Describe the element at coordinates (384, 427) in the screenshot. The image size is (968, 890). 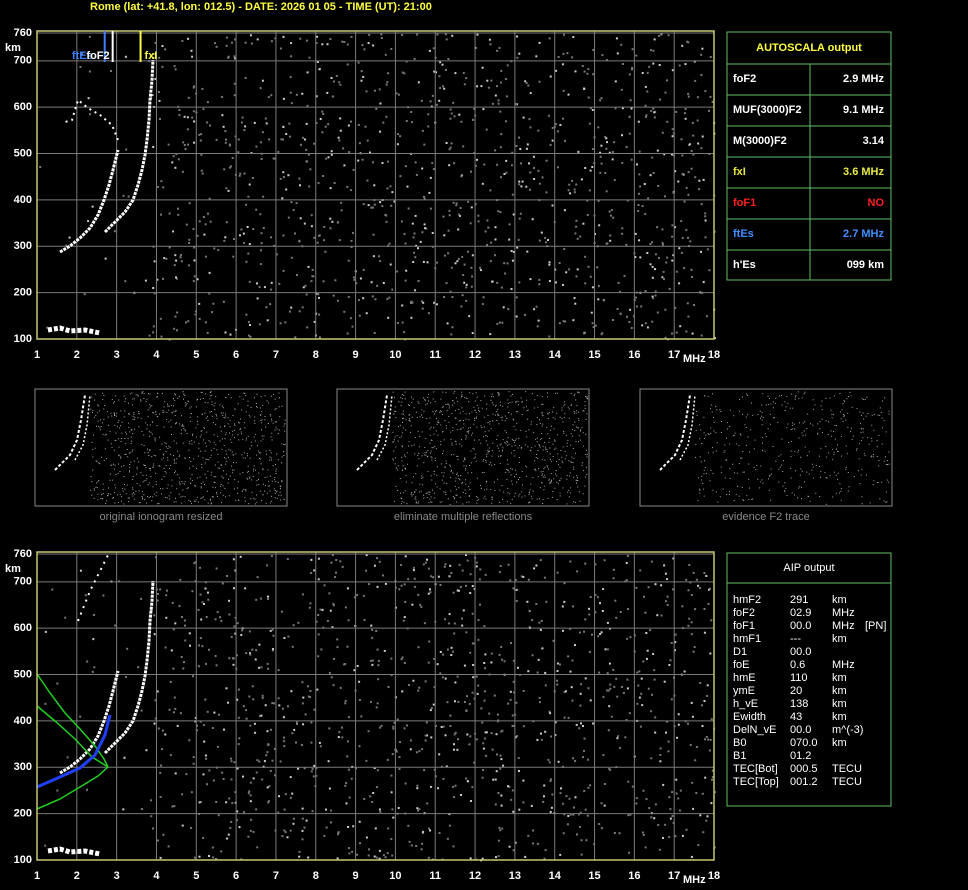
I see `trace` at that location.